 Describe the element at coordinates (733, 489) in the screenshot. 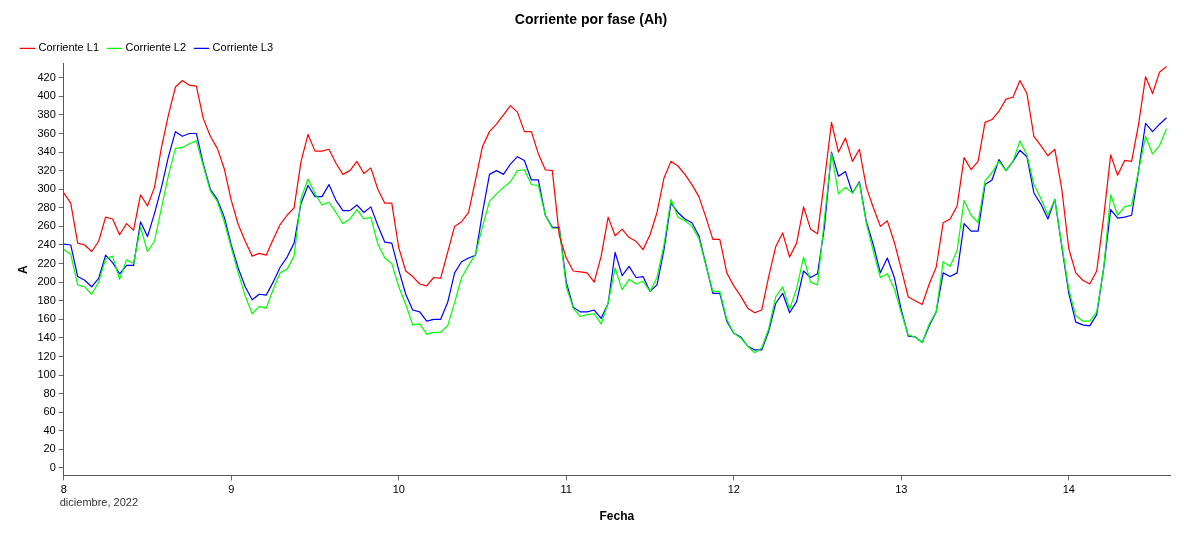

I see `x-tick-label: 12` at that location.